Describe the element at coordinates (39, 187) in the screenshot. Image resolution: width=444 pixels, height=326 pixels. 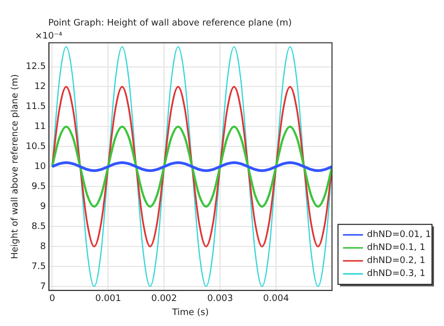
I see `y-tick-label: 9.5` at that location.